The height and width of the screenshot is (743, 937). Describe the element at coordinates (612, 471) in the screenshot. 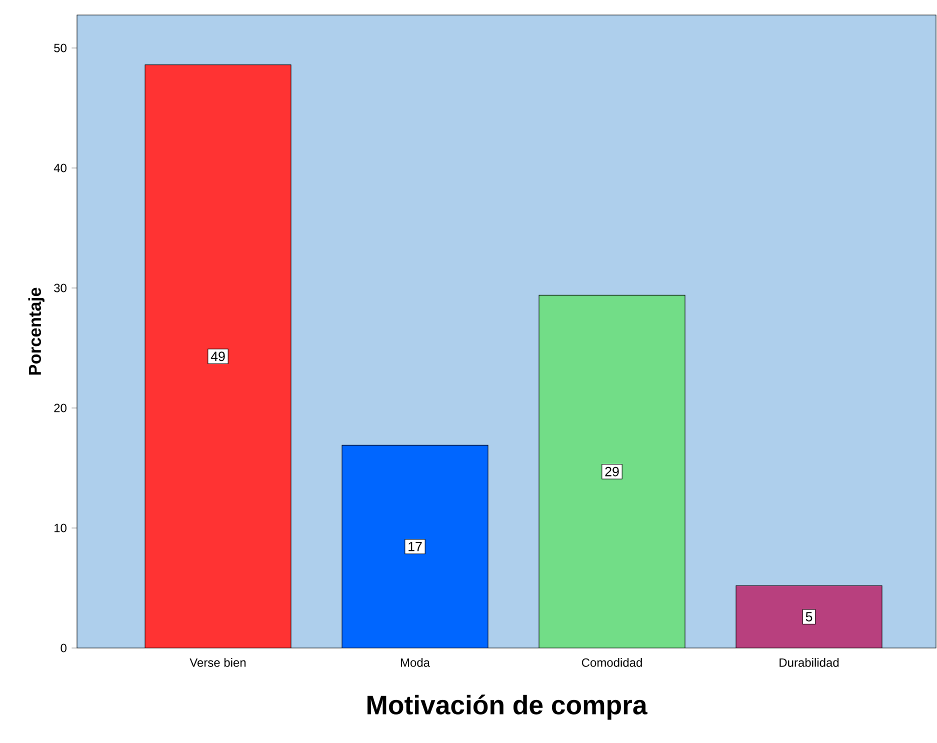

I see `data-label: 29` at that location.